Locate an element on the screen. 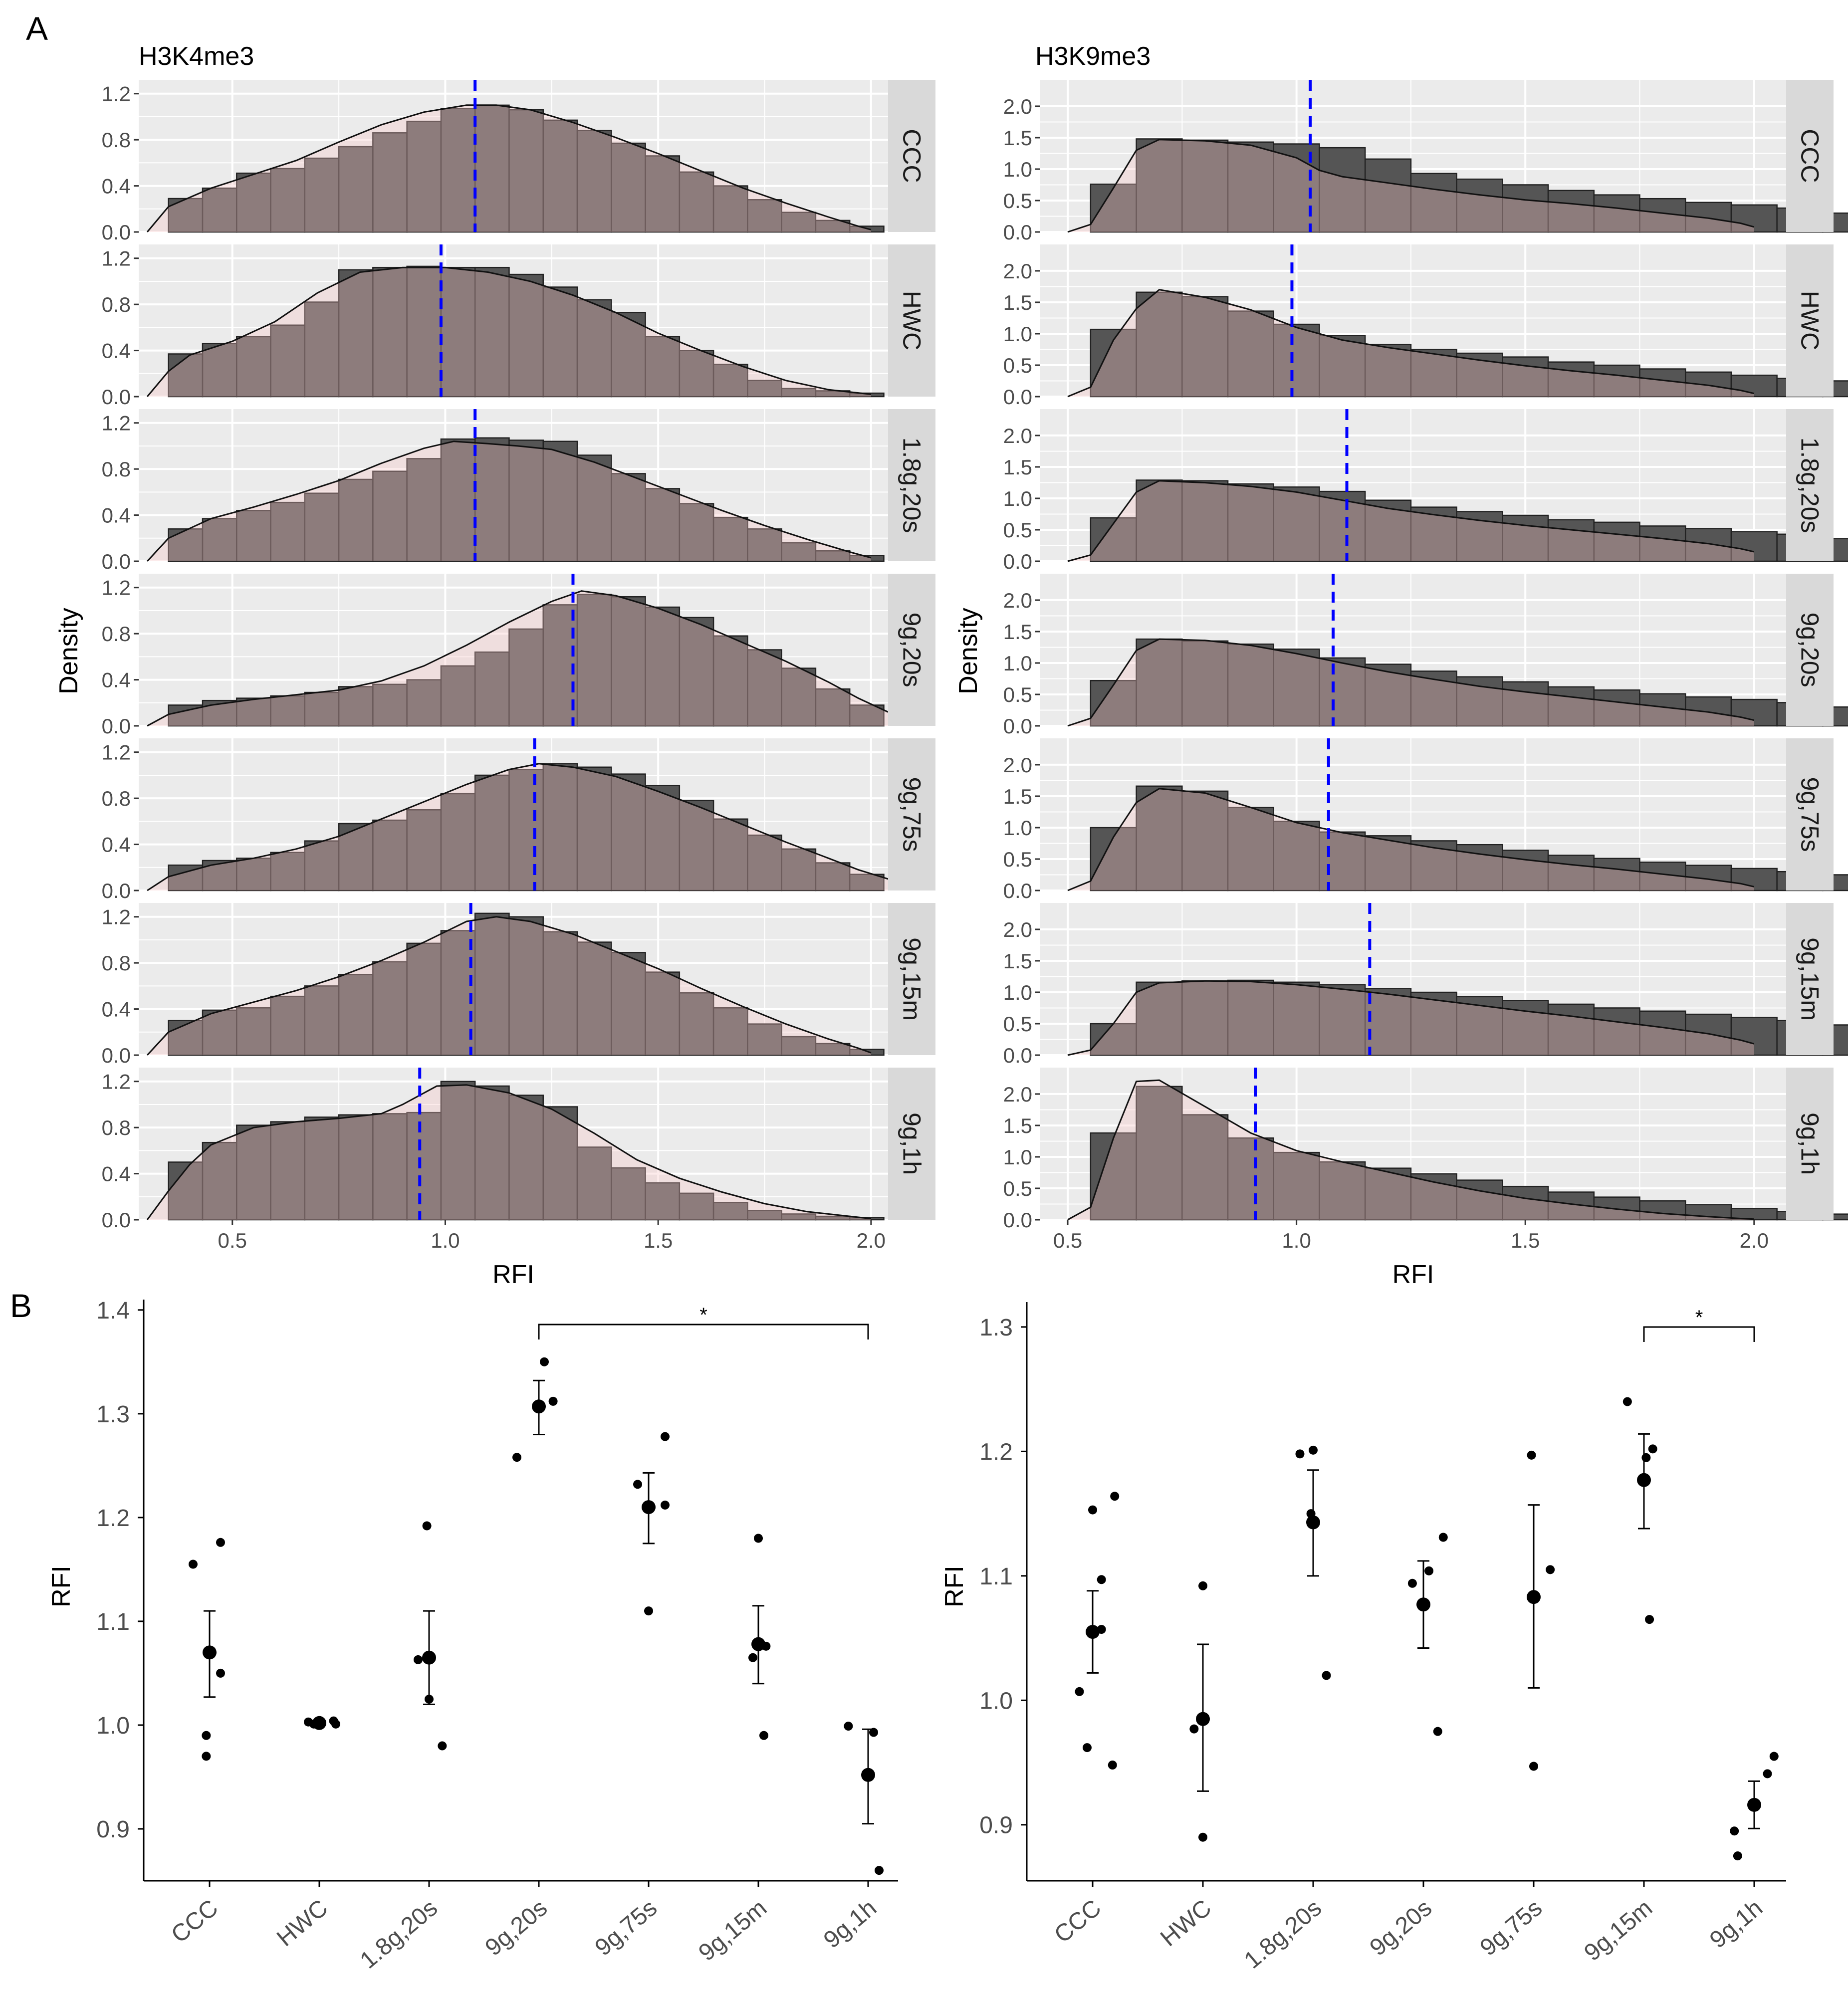  facet-3: 0.0 0.4 0.8 1.2 9g,20s is located at coordinates (518, 656).